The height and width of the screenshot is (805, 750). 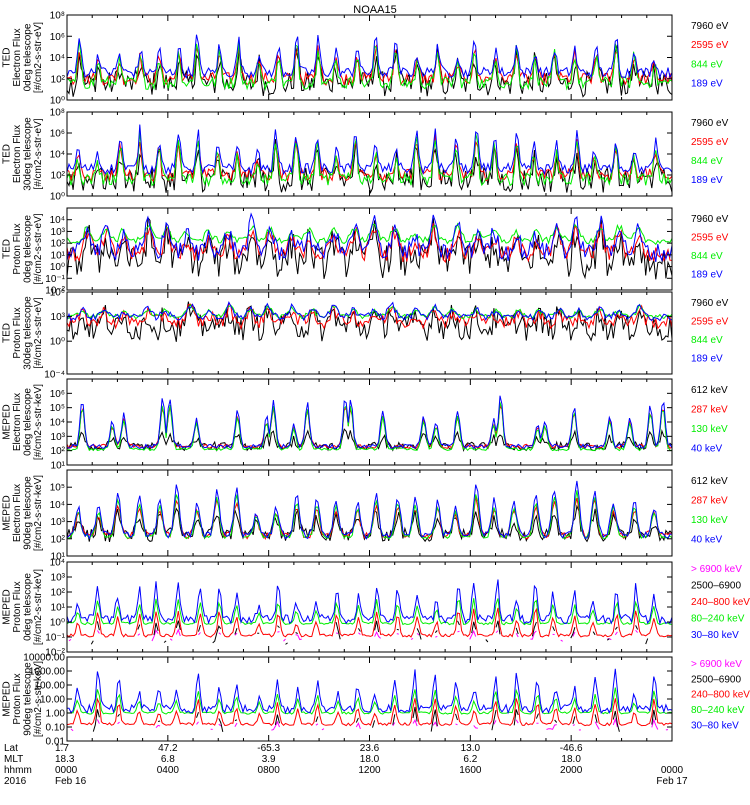 I want to click on x-tick-label: 18.3, so click(x=65, y=759).